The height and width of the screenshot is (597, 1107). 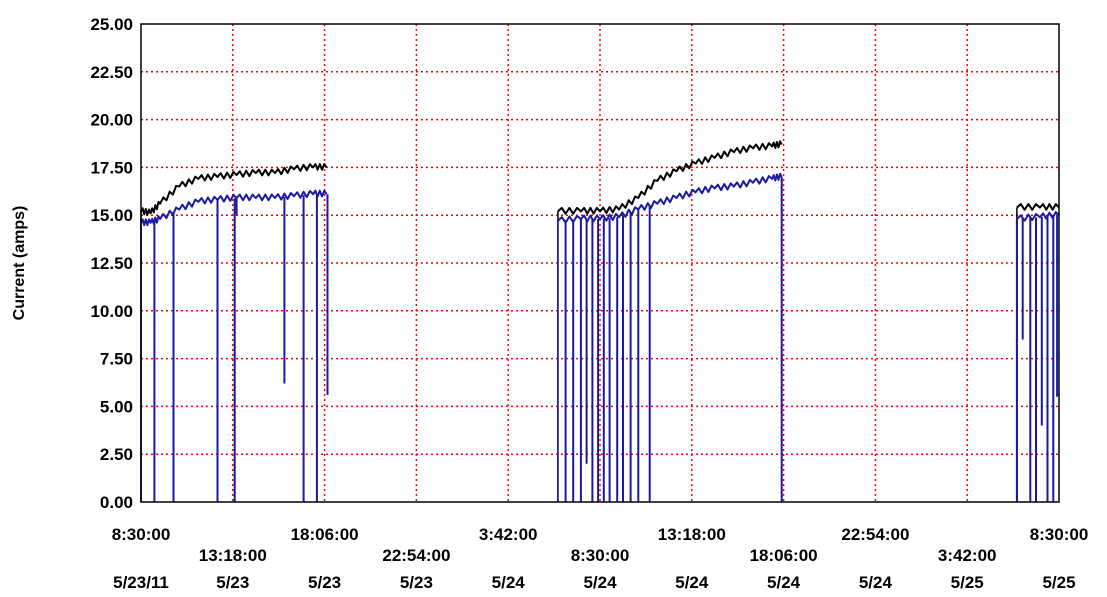 I want to click on x-tick-time-9: 3:42:00, so click(x=967, y=555).